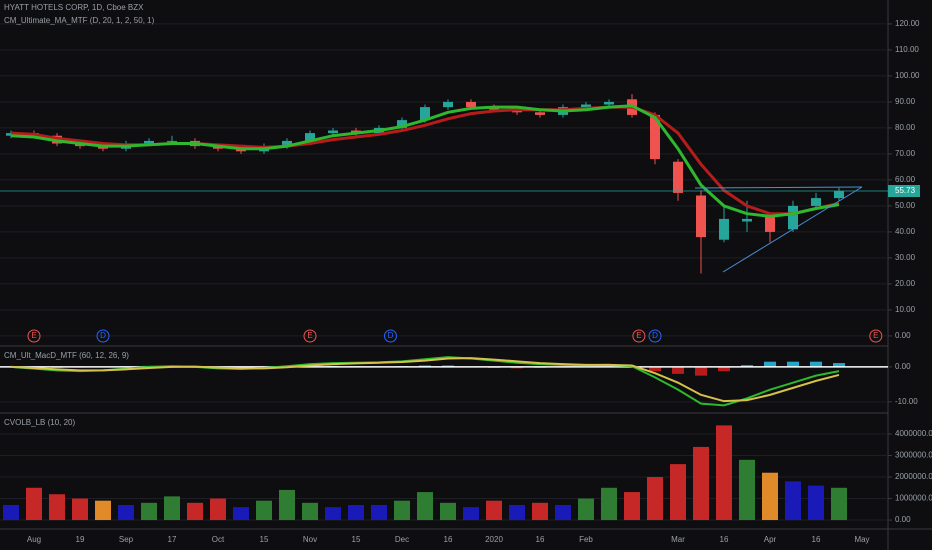 This screenshot has width=932, height=550. What do you see at coordinates (905, 153) in the screenshot?
I see `y-tick-label: 70.00` at bounding box center [905, 153].